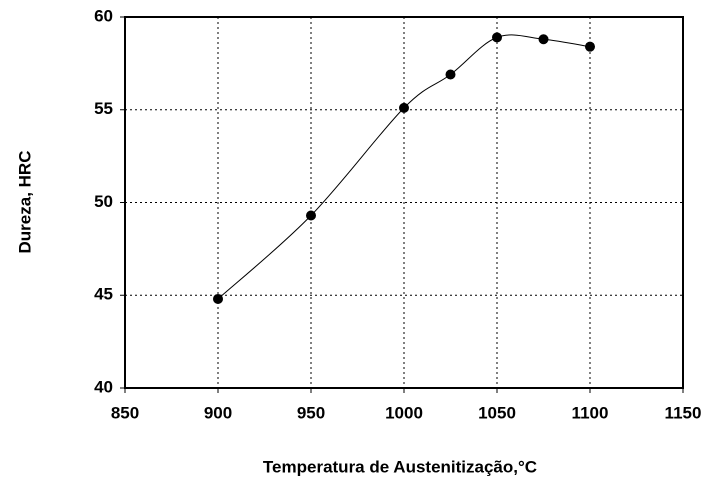 The width and height of the screenshot is (706, 487). What do you see at coordinates (125, 412) in the screenshot?
I see `x-tick-label: 850` at bounding box center [125, 412].